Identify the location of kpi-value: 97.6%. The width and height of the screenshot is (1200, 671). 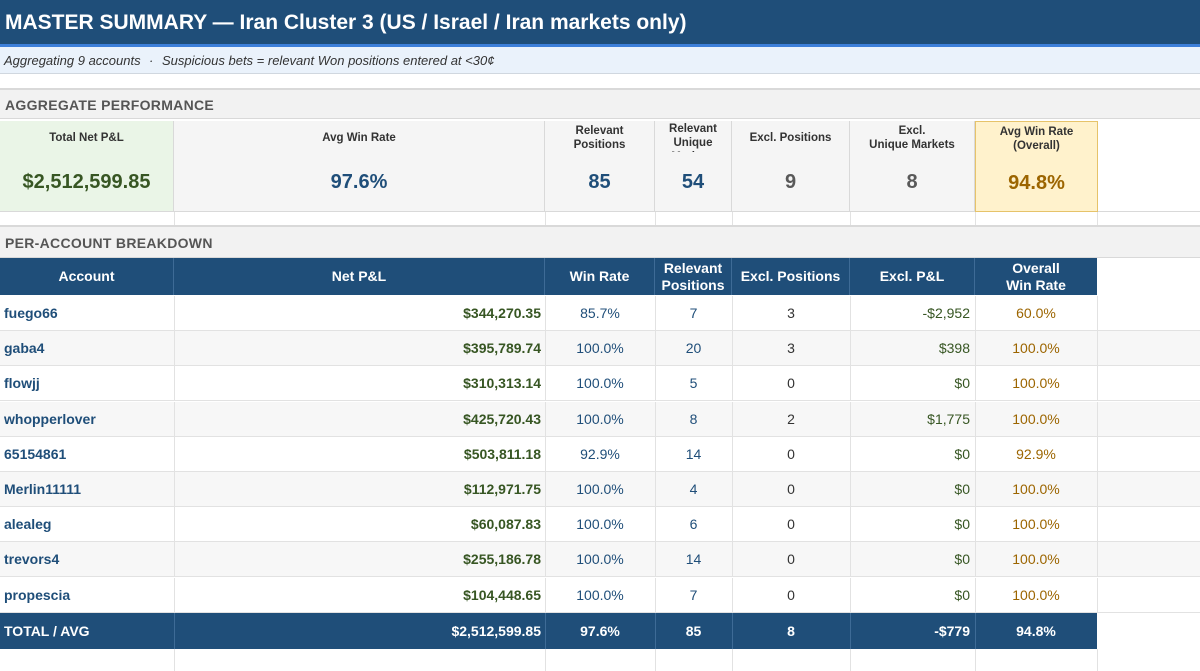
(359, 182).